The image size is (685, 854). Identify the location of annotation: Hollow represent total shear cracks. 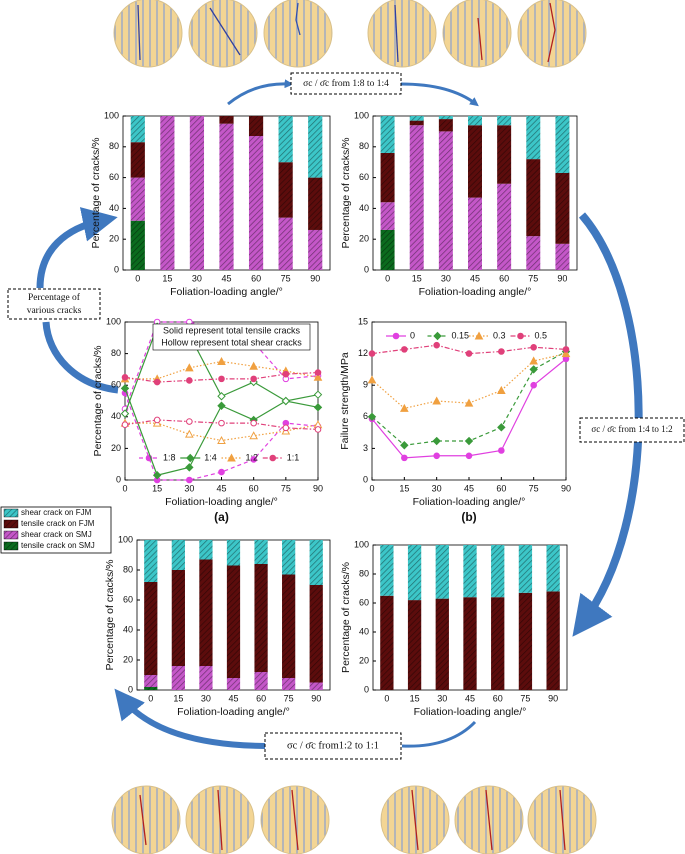
(231, 342).